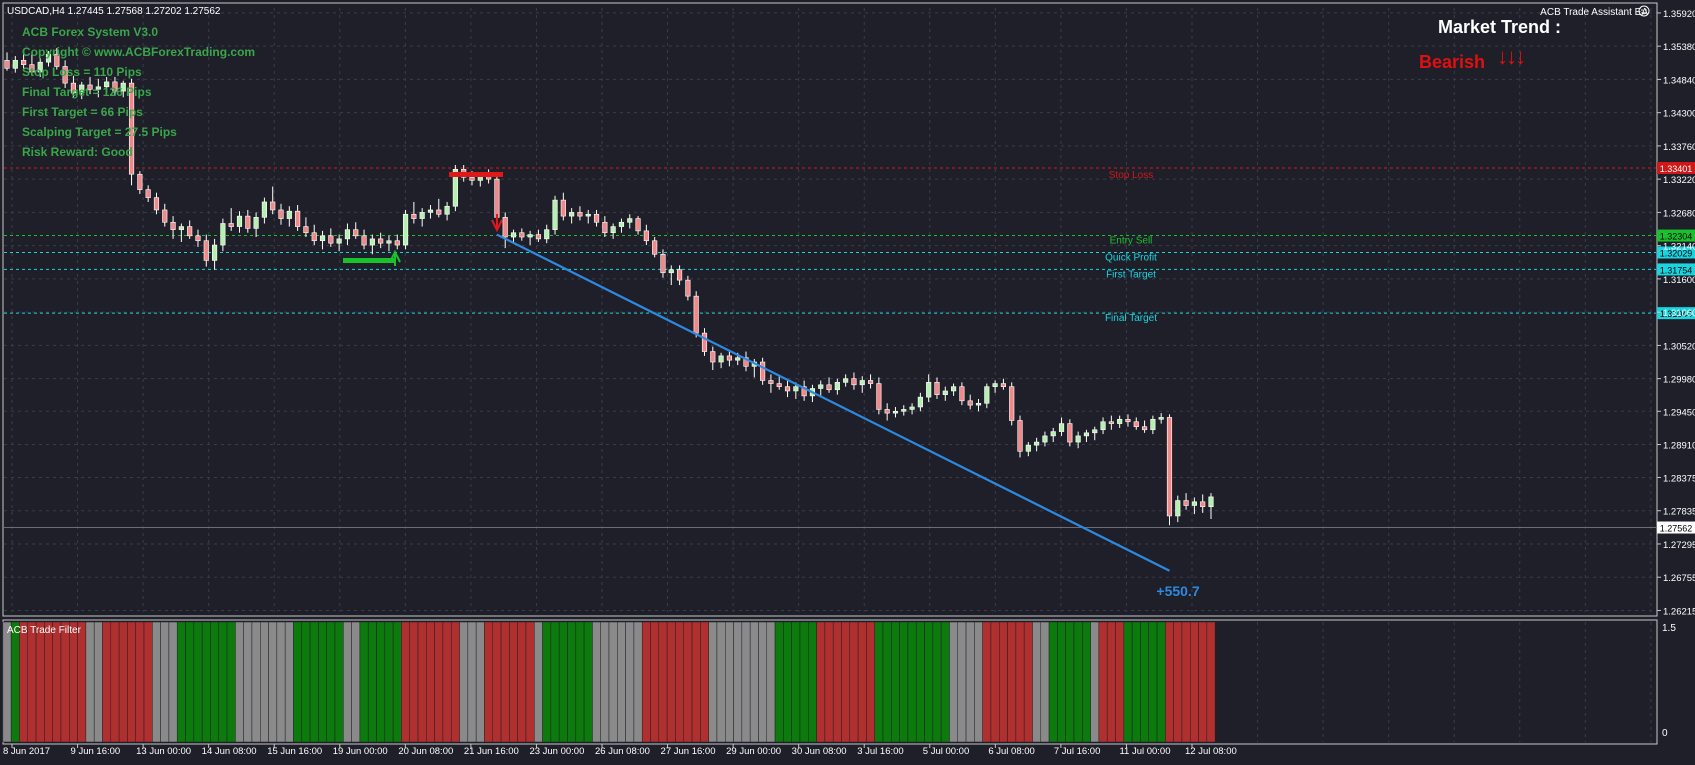 This screenshot has height=765, width=1695. Describe the element at coordinates (1676, 269) in the screenshot. I see `first-target-price-tag` at that location.